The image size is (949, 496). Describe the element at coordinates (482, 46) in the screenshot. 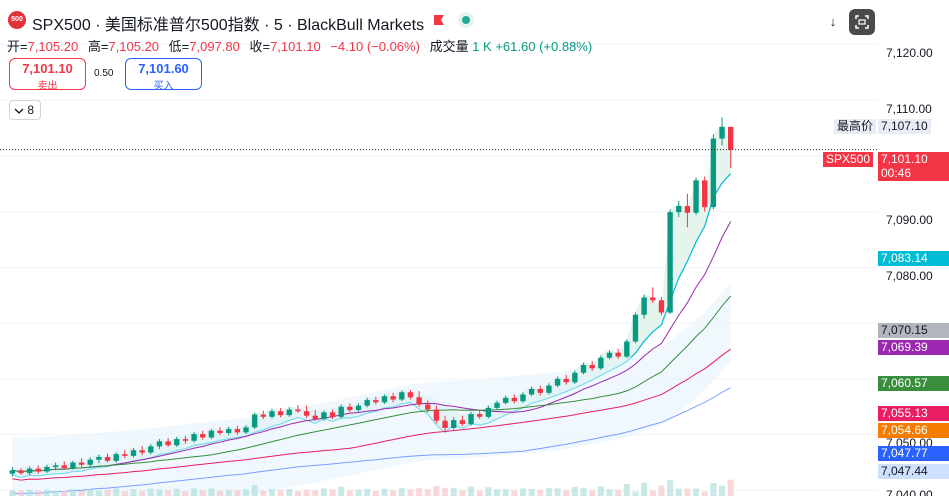

I see `volume-value: 1 K` at that location.